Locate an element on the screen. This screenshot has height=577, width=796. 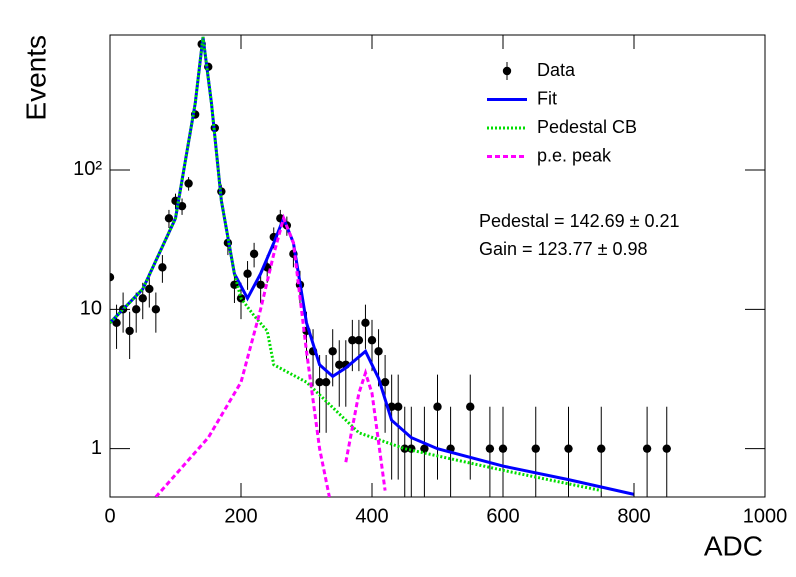
y-tick-label: 1 is located at coordinates (96, 448).